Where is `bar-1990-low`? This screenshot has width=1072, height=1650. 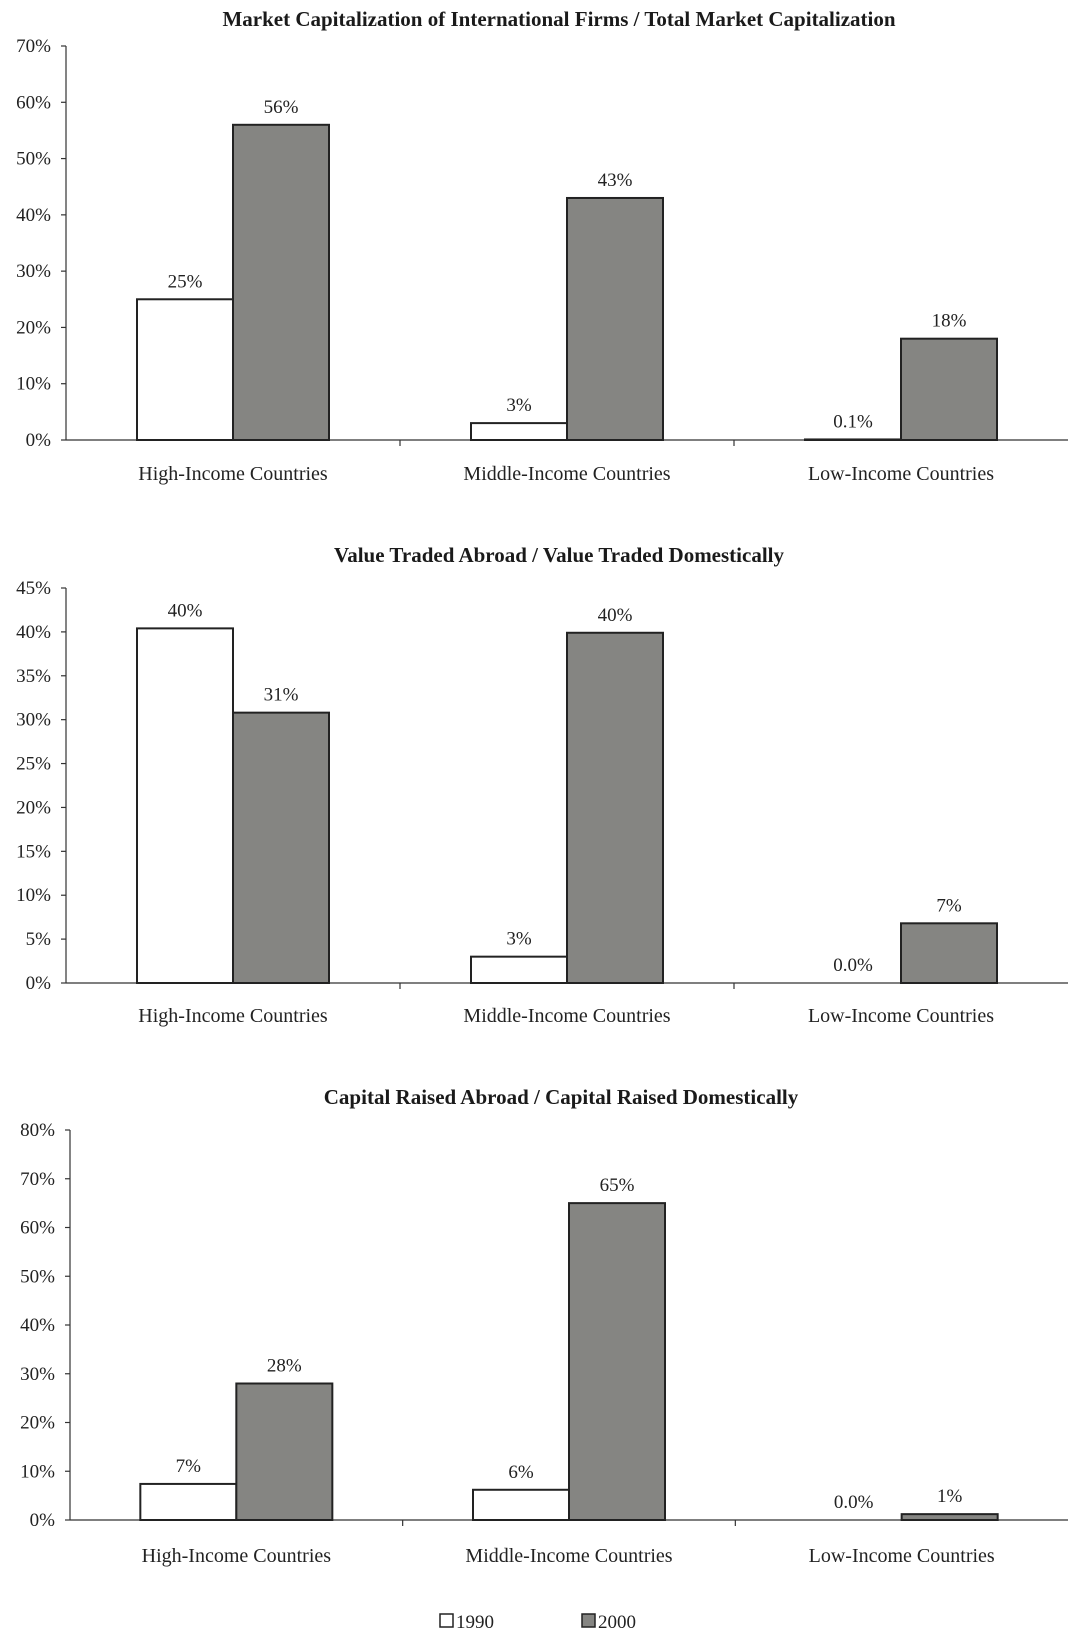
bar-1990-low is located at coordinates (853, 439).